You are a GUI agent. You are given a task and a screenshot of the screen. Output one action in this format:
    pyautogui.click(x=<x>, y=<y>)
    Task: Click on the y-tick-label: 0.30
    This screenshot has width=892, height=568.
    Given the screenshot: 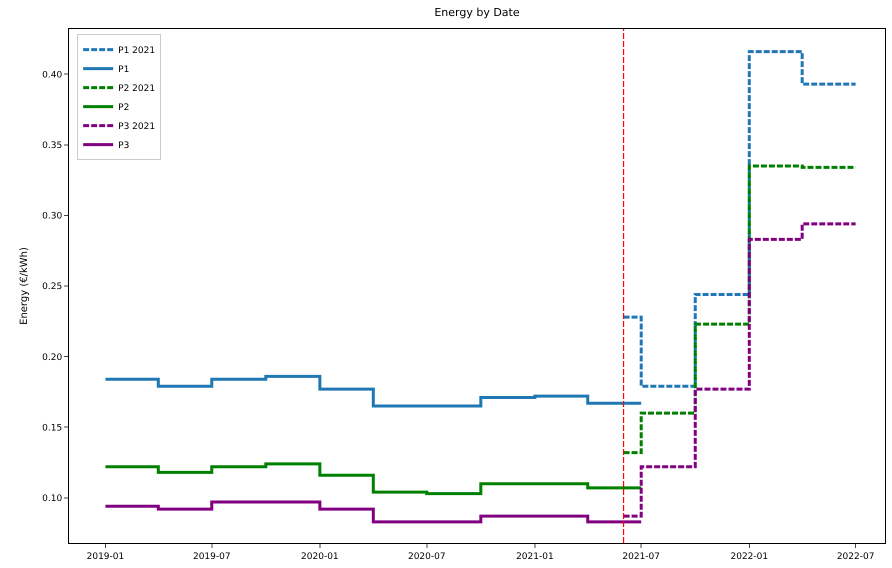 What is the action you would take?
    pyautogui.click(x=52, y=217)
    